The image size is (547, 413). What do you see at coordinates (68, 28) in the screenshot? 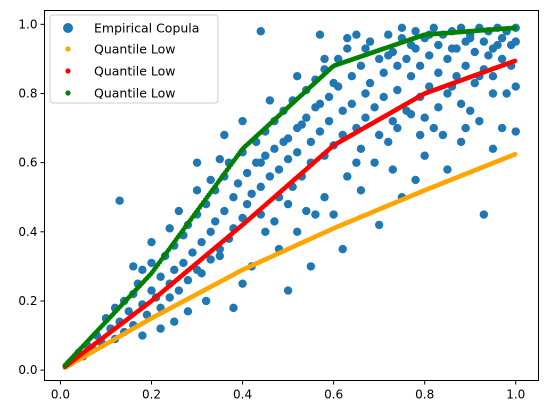
I see `legend-marker-empirical-copula` at bounding box center [68, 28].